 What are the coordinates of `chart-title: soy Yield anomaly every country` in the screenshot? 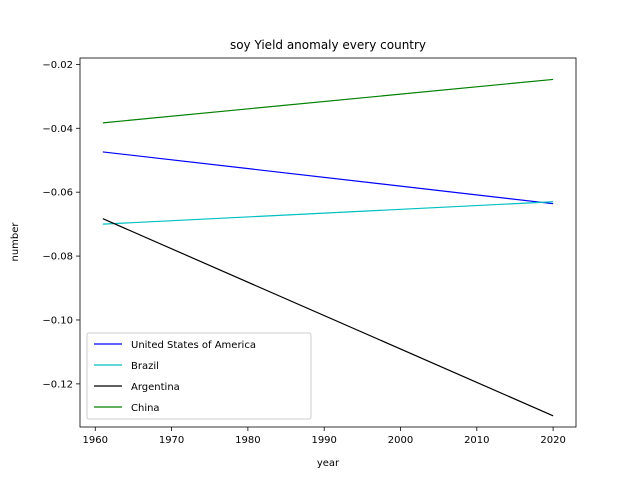 It's located at (328, 45).